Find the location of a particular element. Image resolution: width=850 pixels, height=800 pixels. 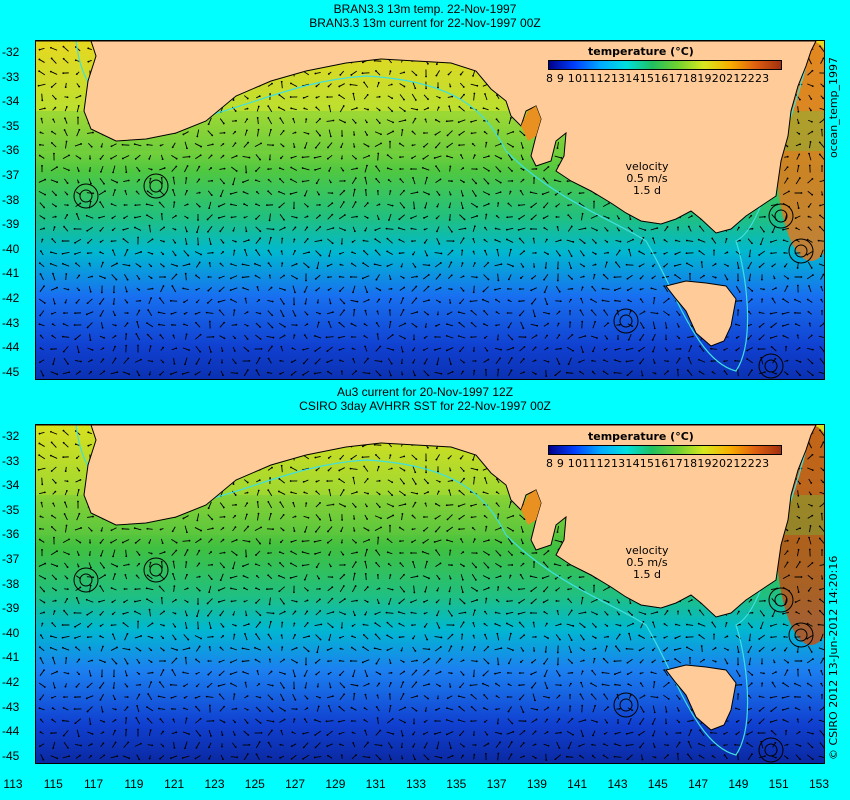

top-legend-title: temperature (°C) is located at coordinates (641, 51).